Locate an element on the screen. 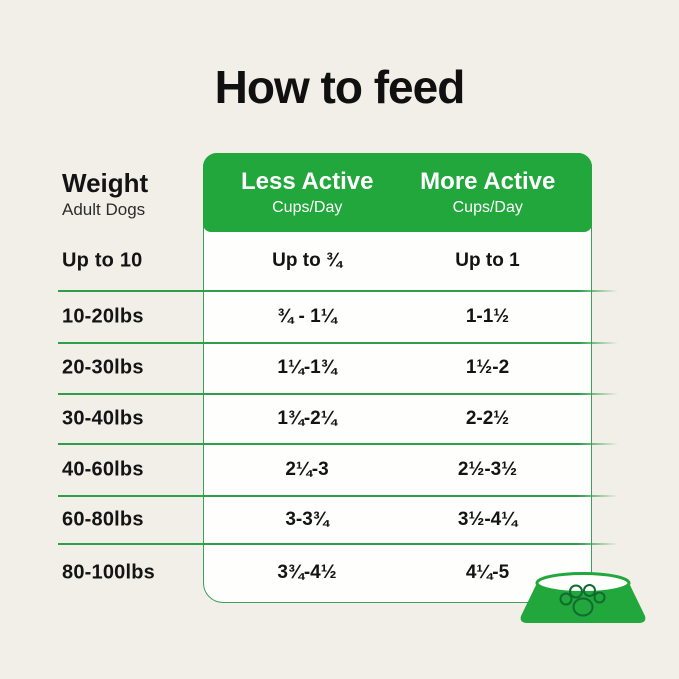 The height and width of the screenshot is (679, 679). more-active-value: 4¼-5 is located at coordinates (487, 572).